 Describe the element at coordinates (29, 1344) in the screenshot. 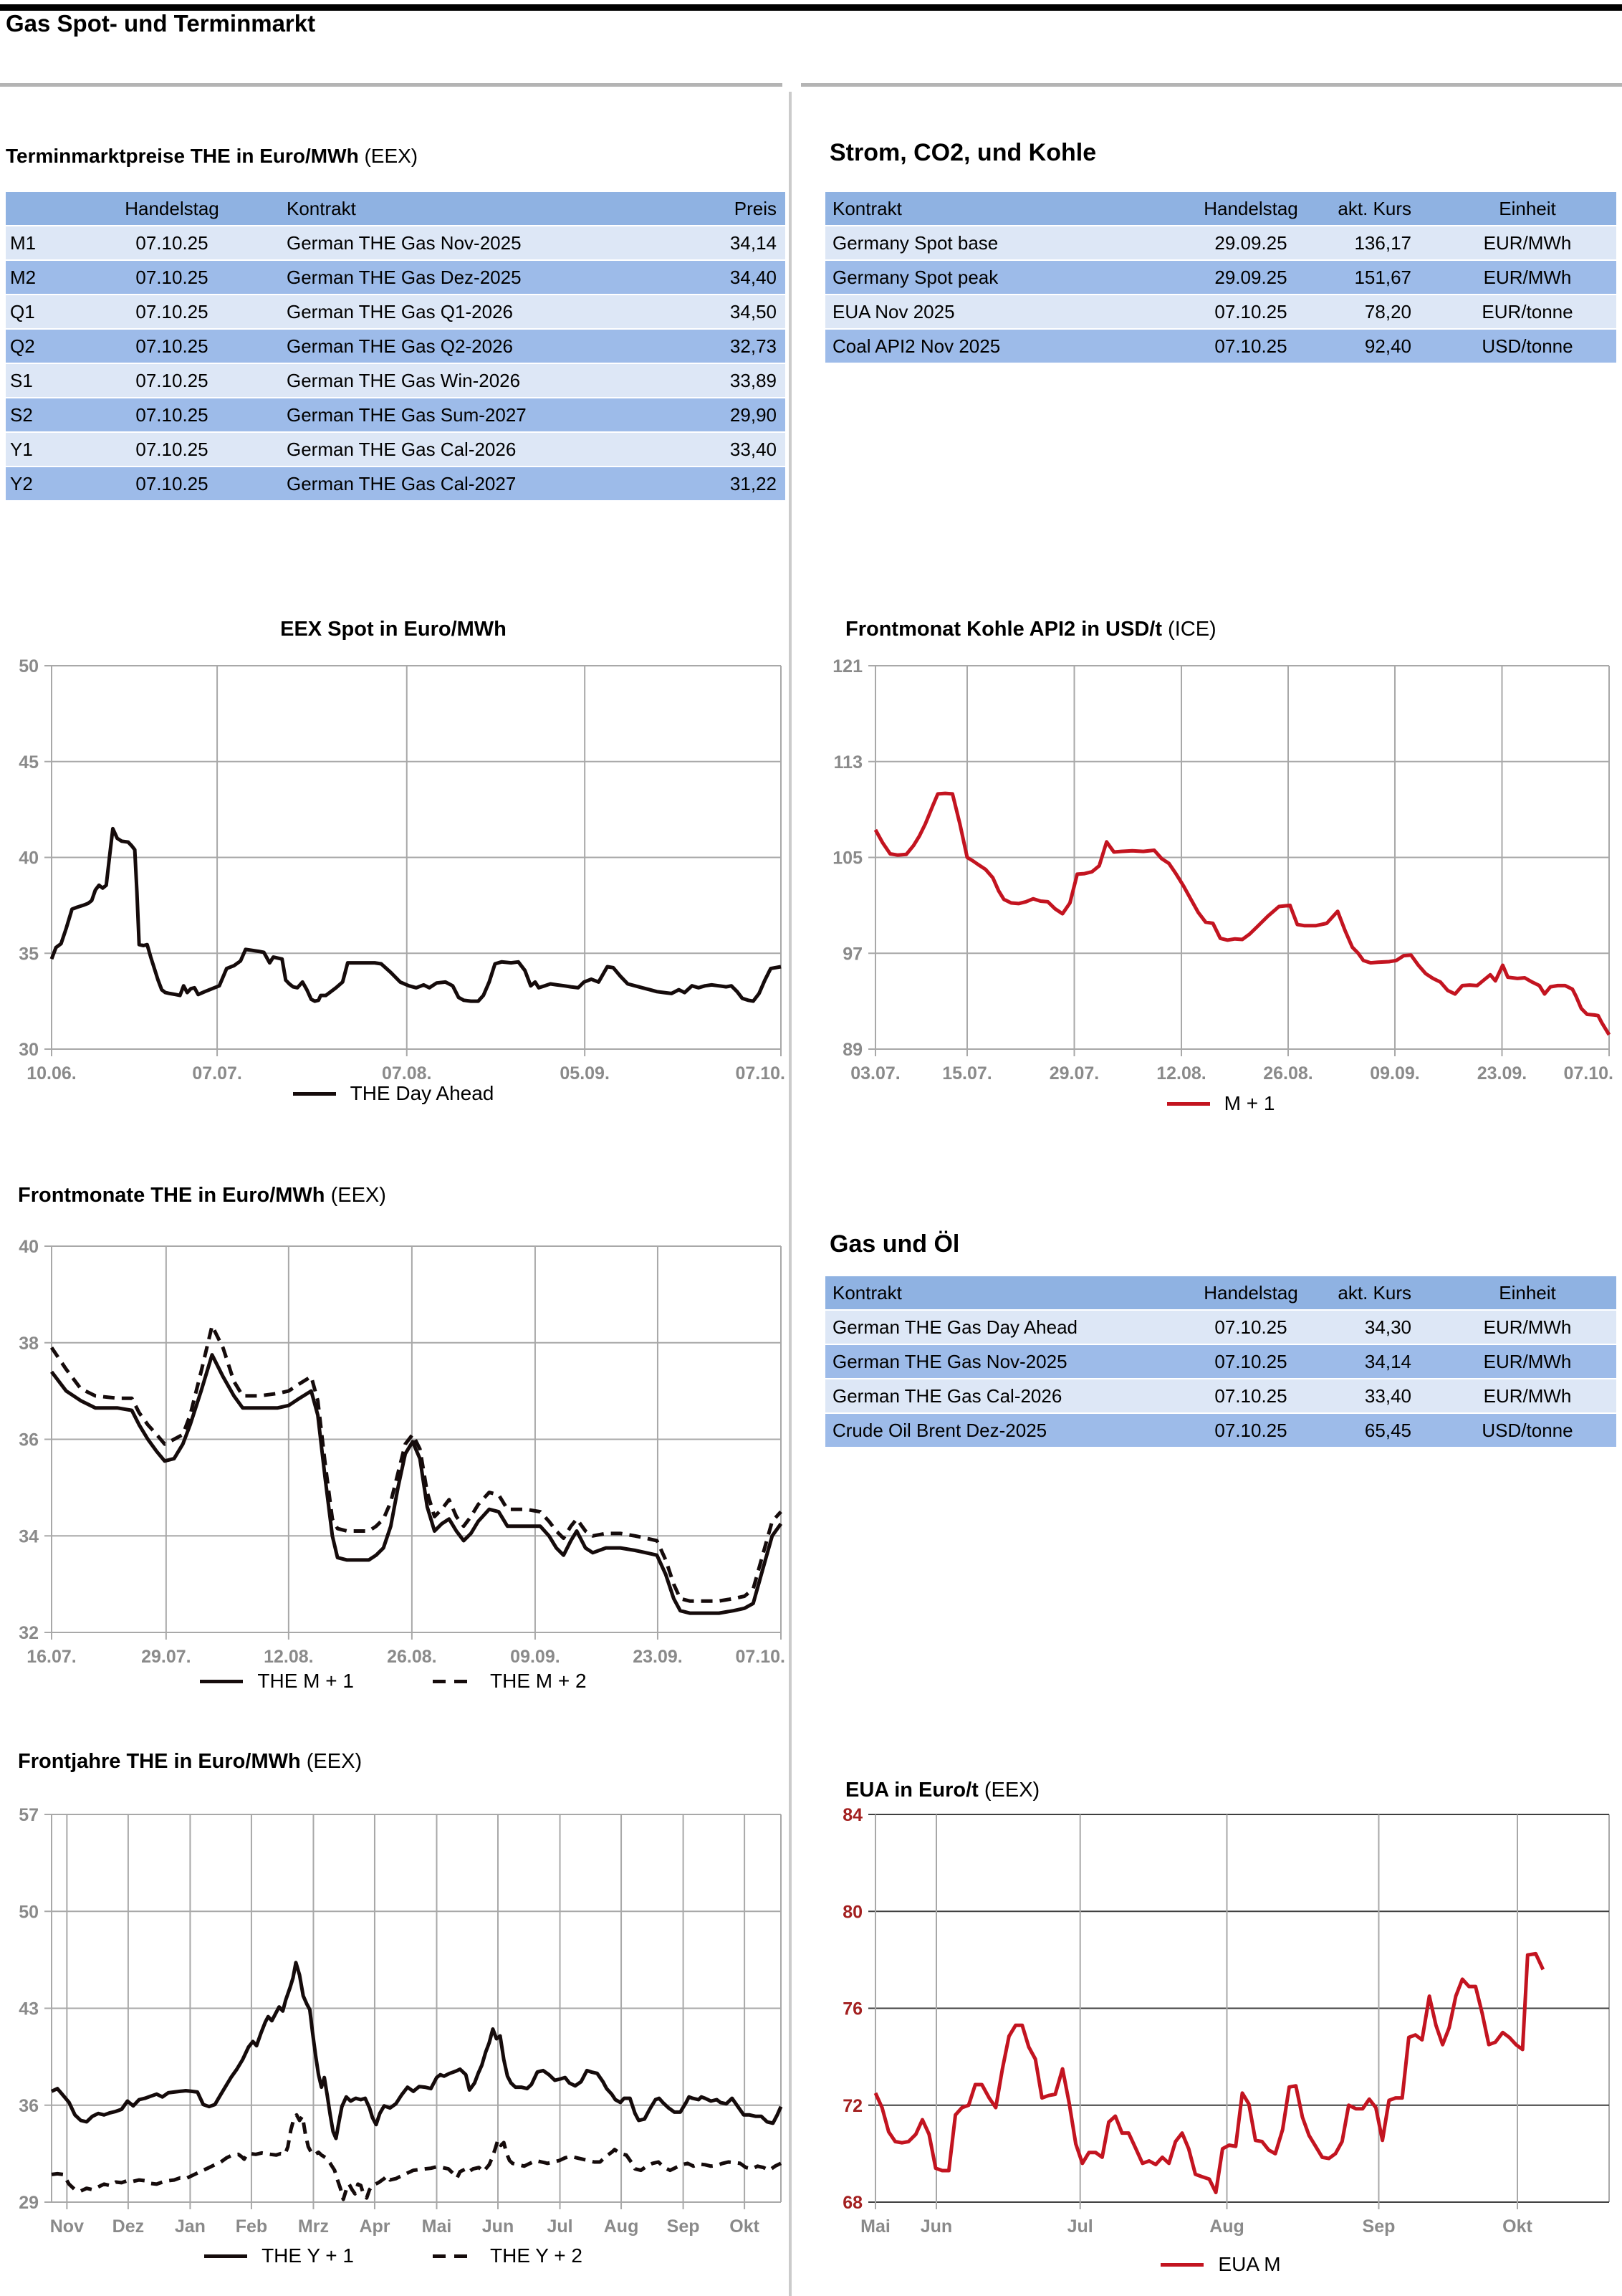

I see `y-axis-label: 38` at that location.